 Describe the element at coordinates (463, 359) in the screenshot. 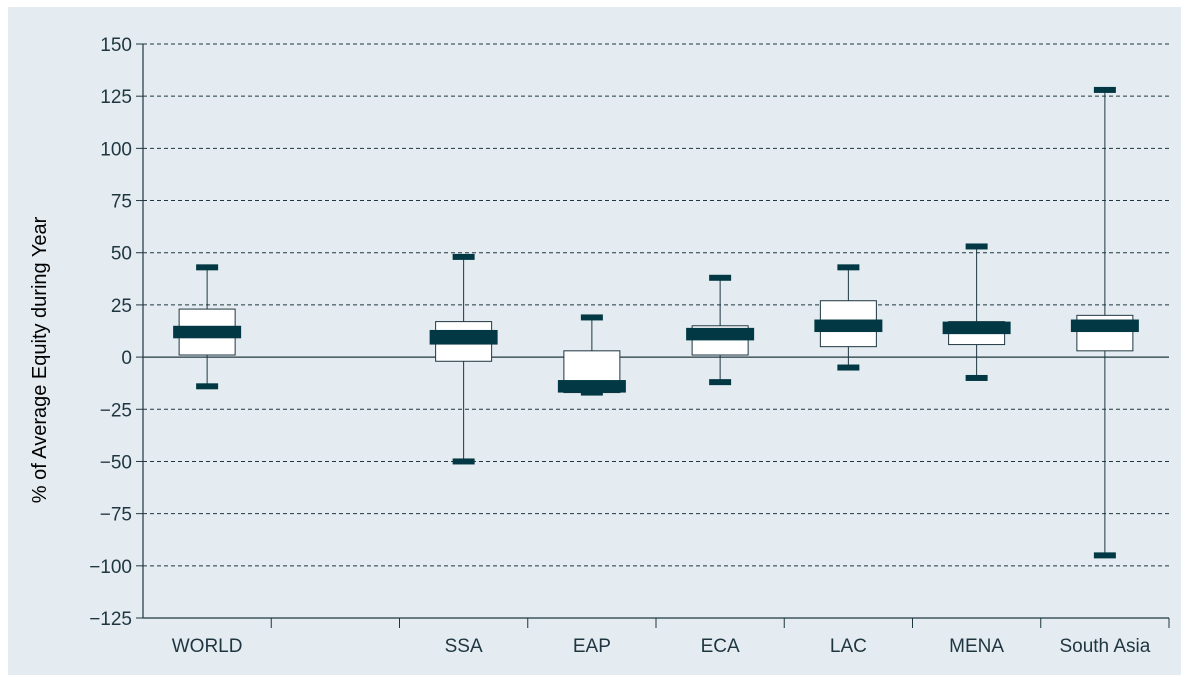

I see `box-ssa` at that location.